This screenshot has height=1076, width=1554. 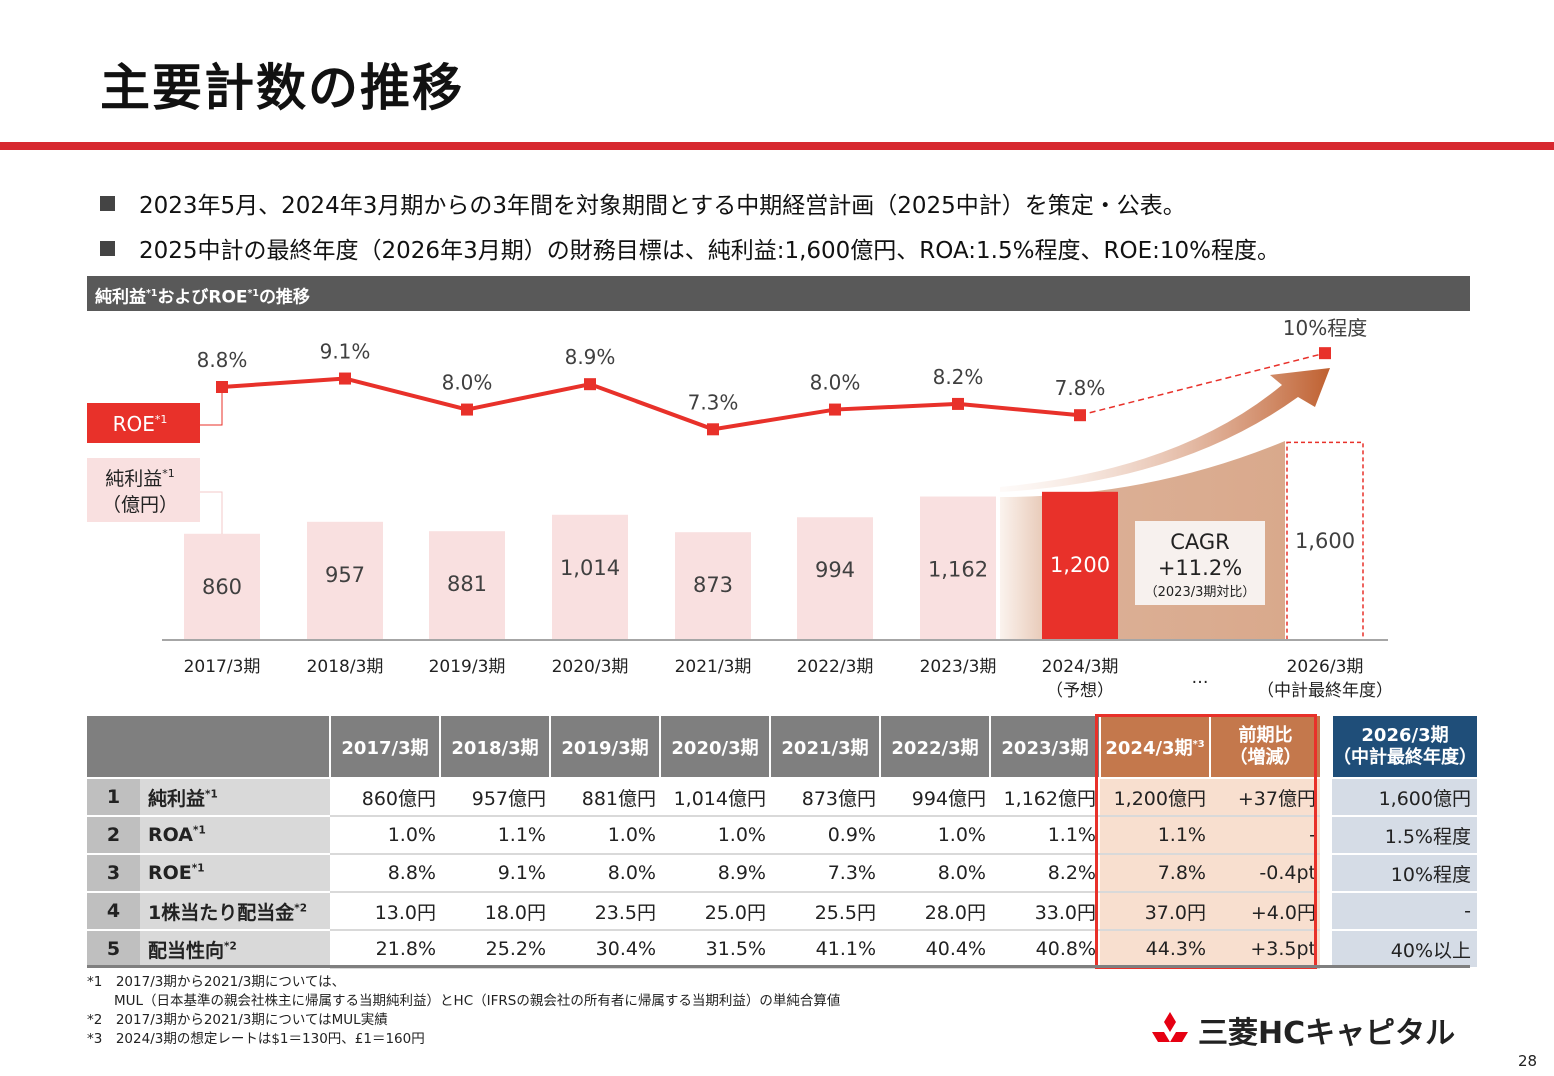 What do you see at coordinates (384, 747) in the screenshot?
I see `year-header: 2017/3期` at bounding box center [384, 747].